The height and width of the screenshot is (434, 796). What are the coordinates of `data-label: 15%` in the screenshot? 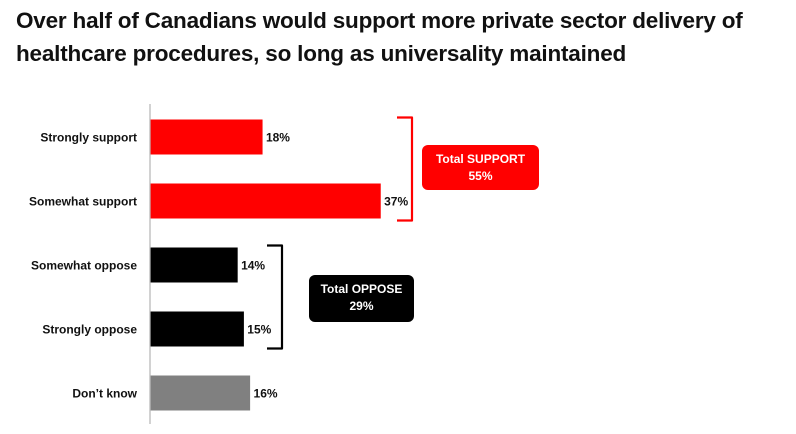 It's located at (259, 330).